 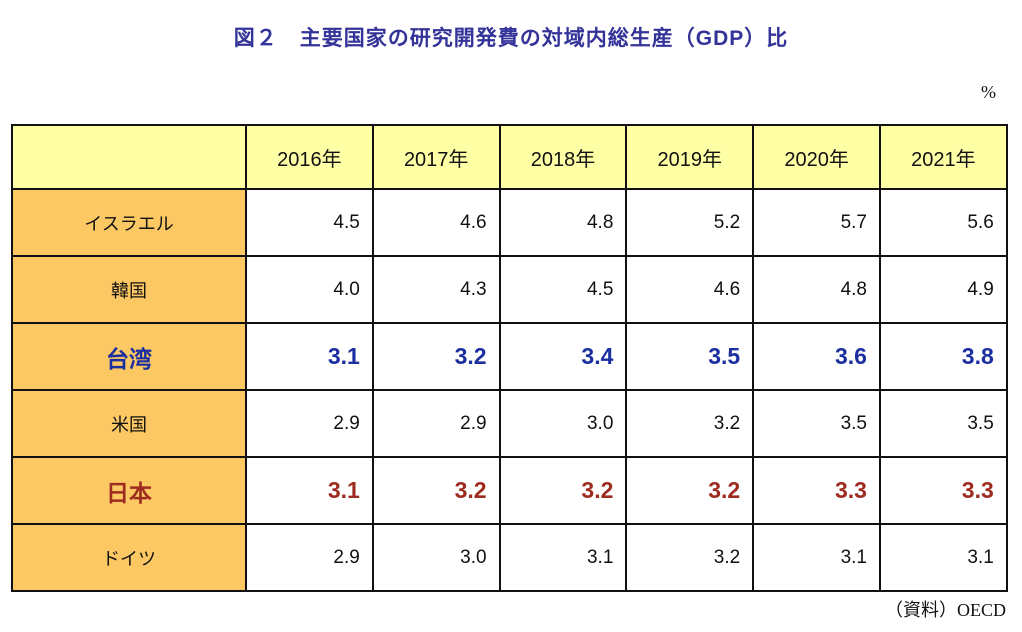 I want to click on table-row-taiwan: 台湾 3.1 3.2 3.4 3.5 3.6 3.8, so click(x=509, y=356).